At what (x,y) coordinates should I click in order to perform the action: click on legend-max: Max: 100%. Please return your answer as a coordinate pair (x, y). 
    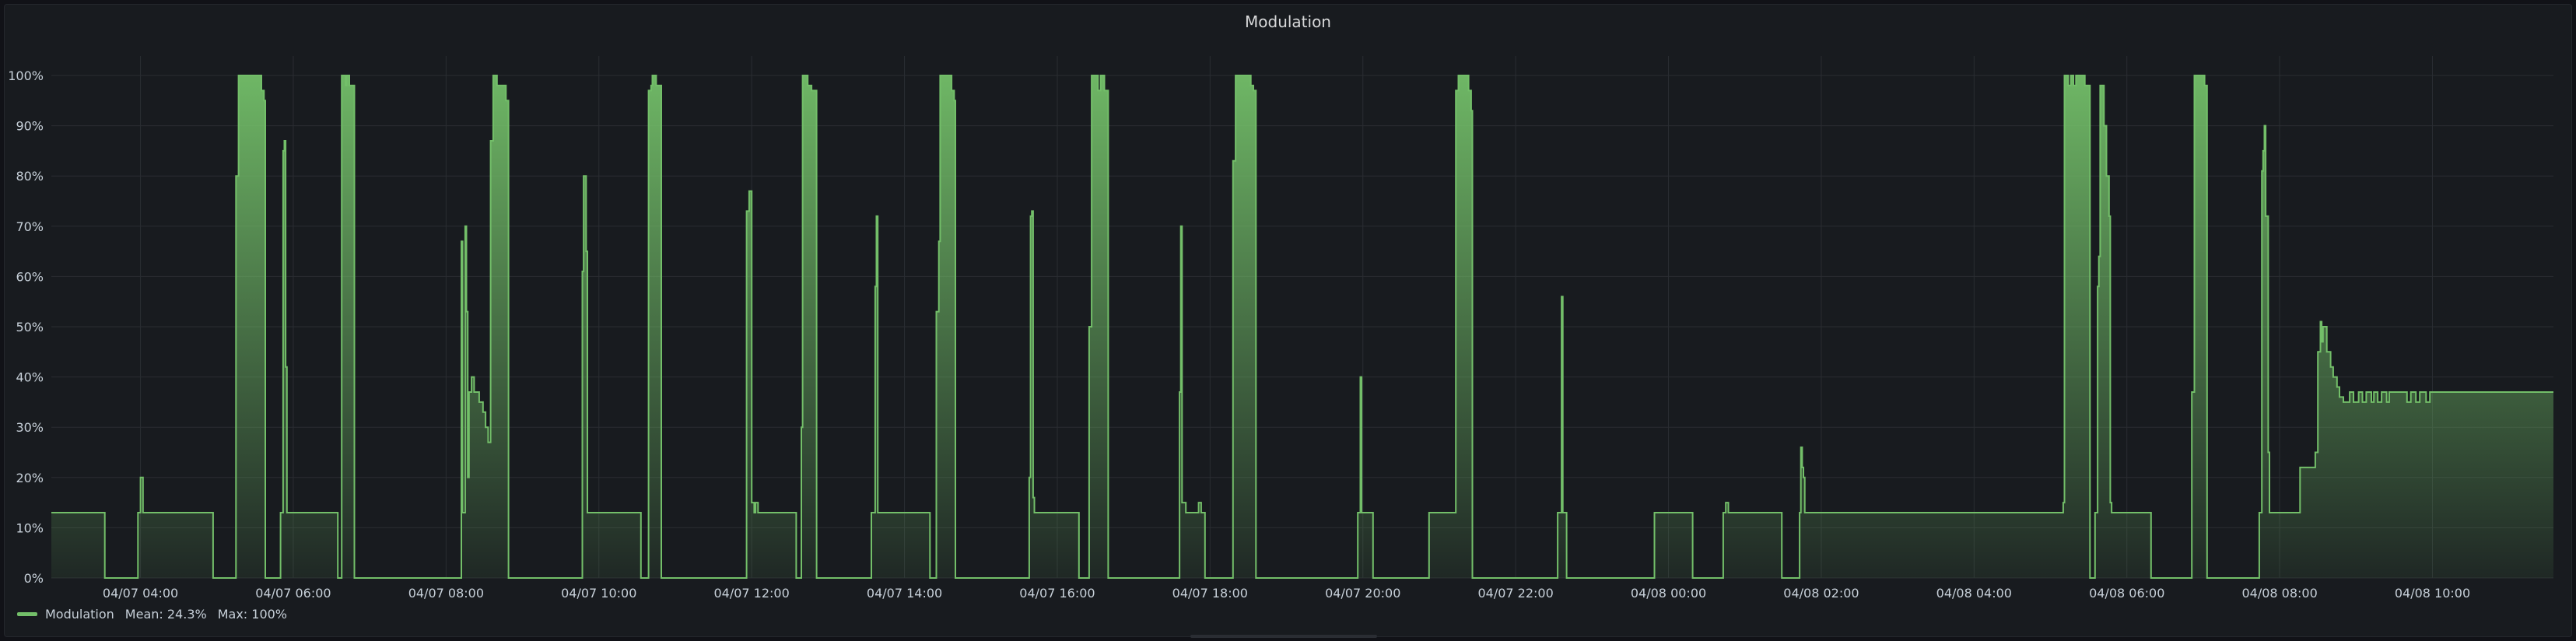
    Looking at the image, I should click on (252, 614).